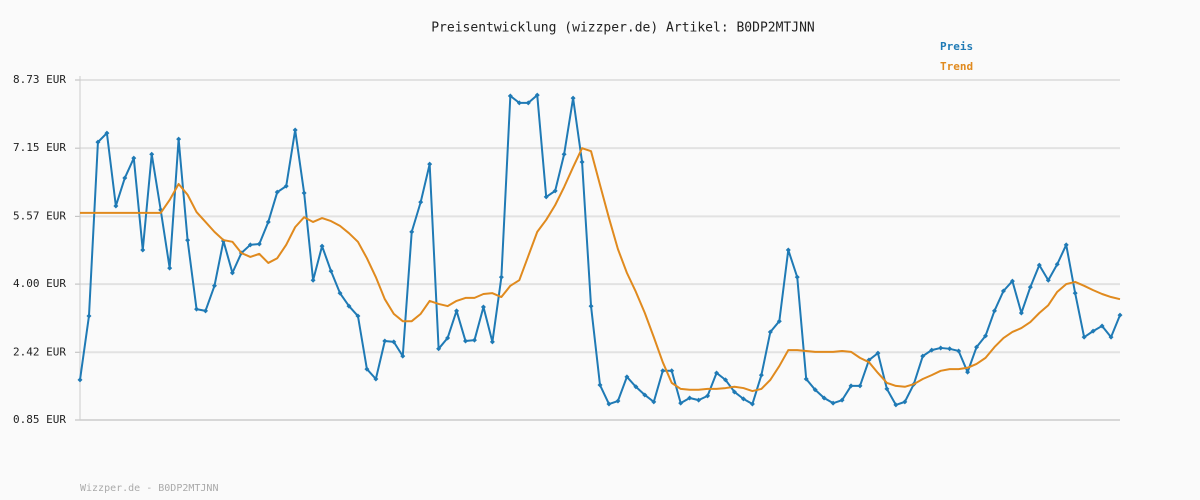  What do you see at coordinates (39, 147) in the screenshot?
I see `y-tick-label: 7.15 EUR` at bounding box center [39, 147].